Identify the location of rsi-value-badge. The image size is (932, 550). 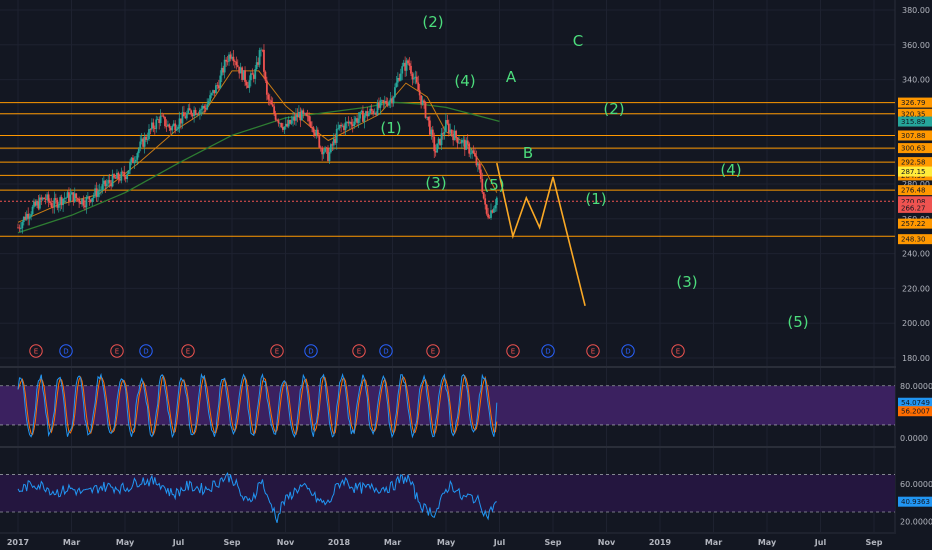
(915, 501).